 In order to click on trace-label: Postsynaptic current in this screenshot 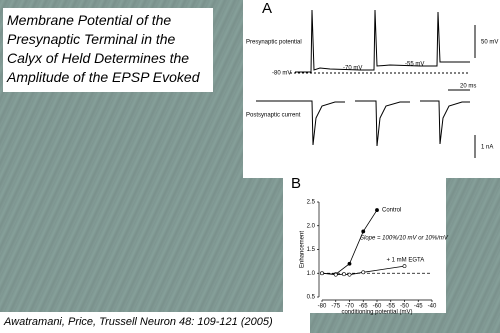, I will do `click(273, 116)`.